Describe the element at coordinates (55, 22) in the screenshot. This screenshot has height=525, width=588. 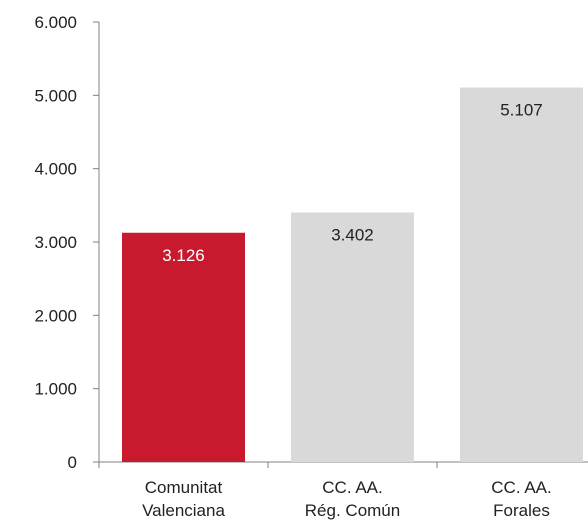
I see `y-tick-label: 6.000` at that location.